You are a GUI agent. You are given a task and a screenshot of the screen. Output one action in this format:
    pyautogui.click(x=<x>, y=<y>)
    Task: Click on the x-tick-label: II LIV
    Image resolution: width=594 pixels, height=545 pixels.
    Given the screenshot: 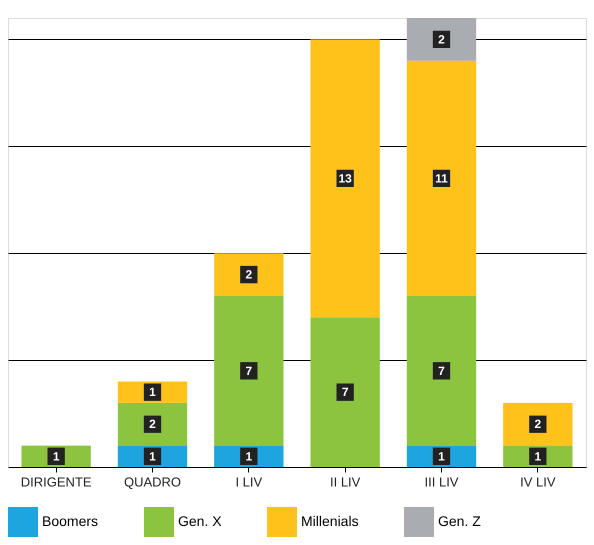 What is the action you would take?
    pyautogui.click(x=345, y=482)
    